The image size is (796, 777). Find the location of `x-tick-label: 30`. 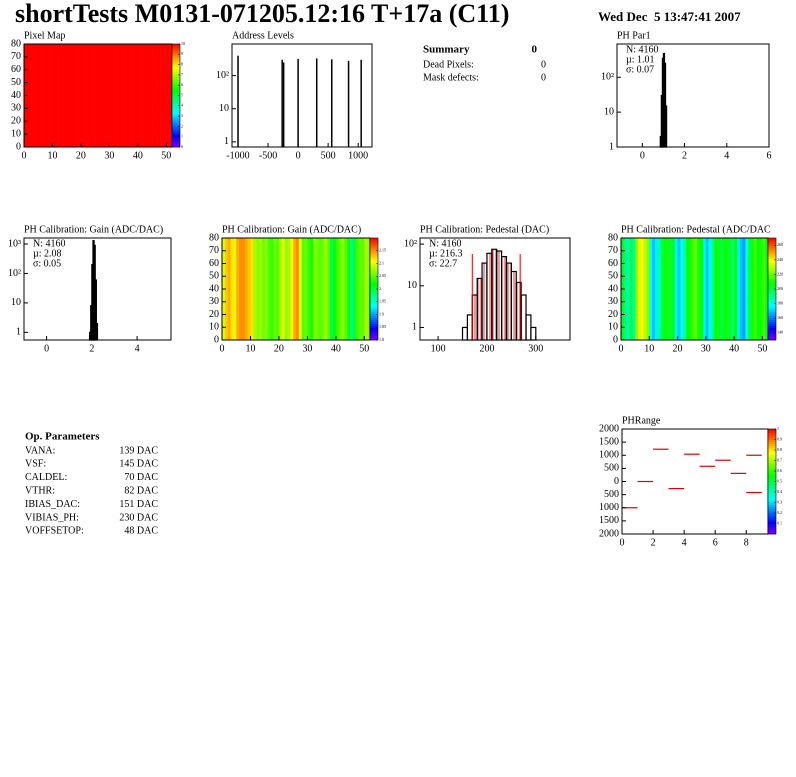

x-tick-label: 30 is located at coordinates (706, 348).